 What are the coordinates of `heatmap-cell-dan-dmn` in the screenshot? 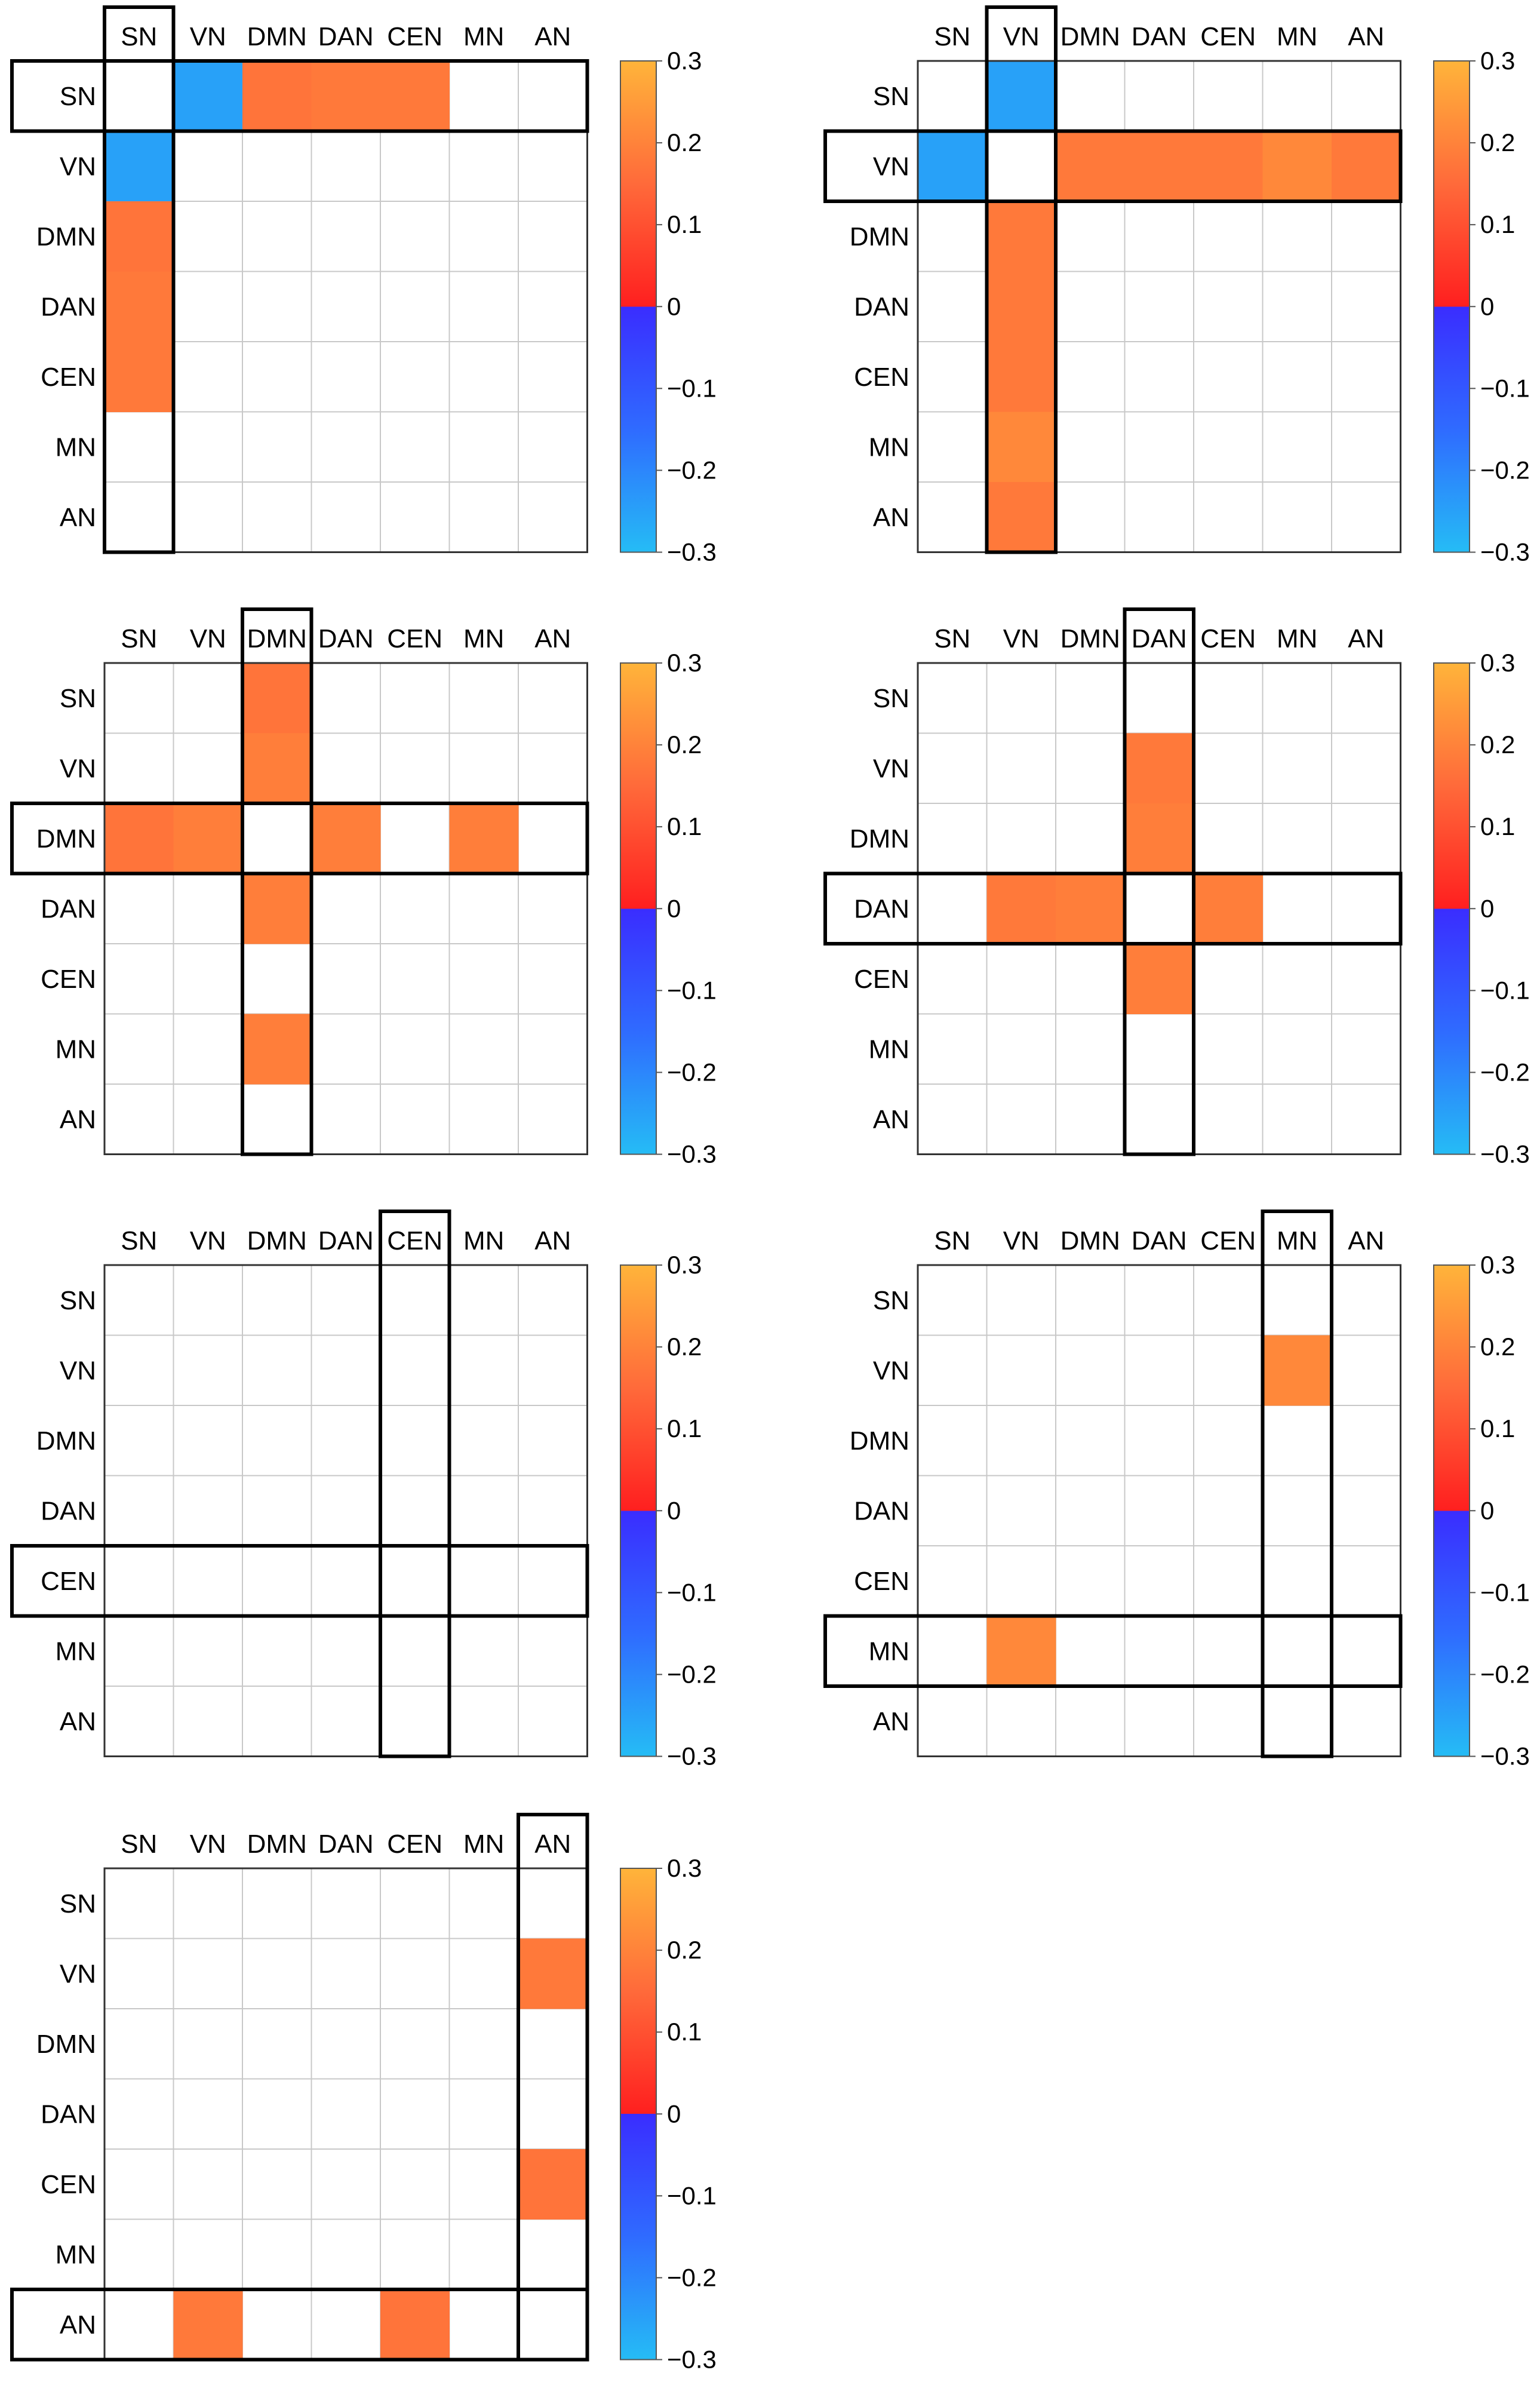 It's located at (277, 909).